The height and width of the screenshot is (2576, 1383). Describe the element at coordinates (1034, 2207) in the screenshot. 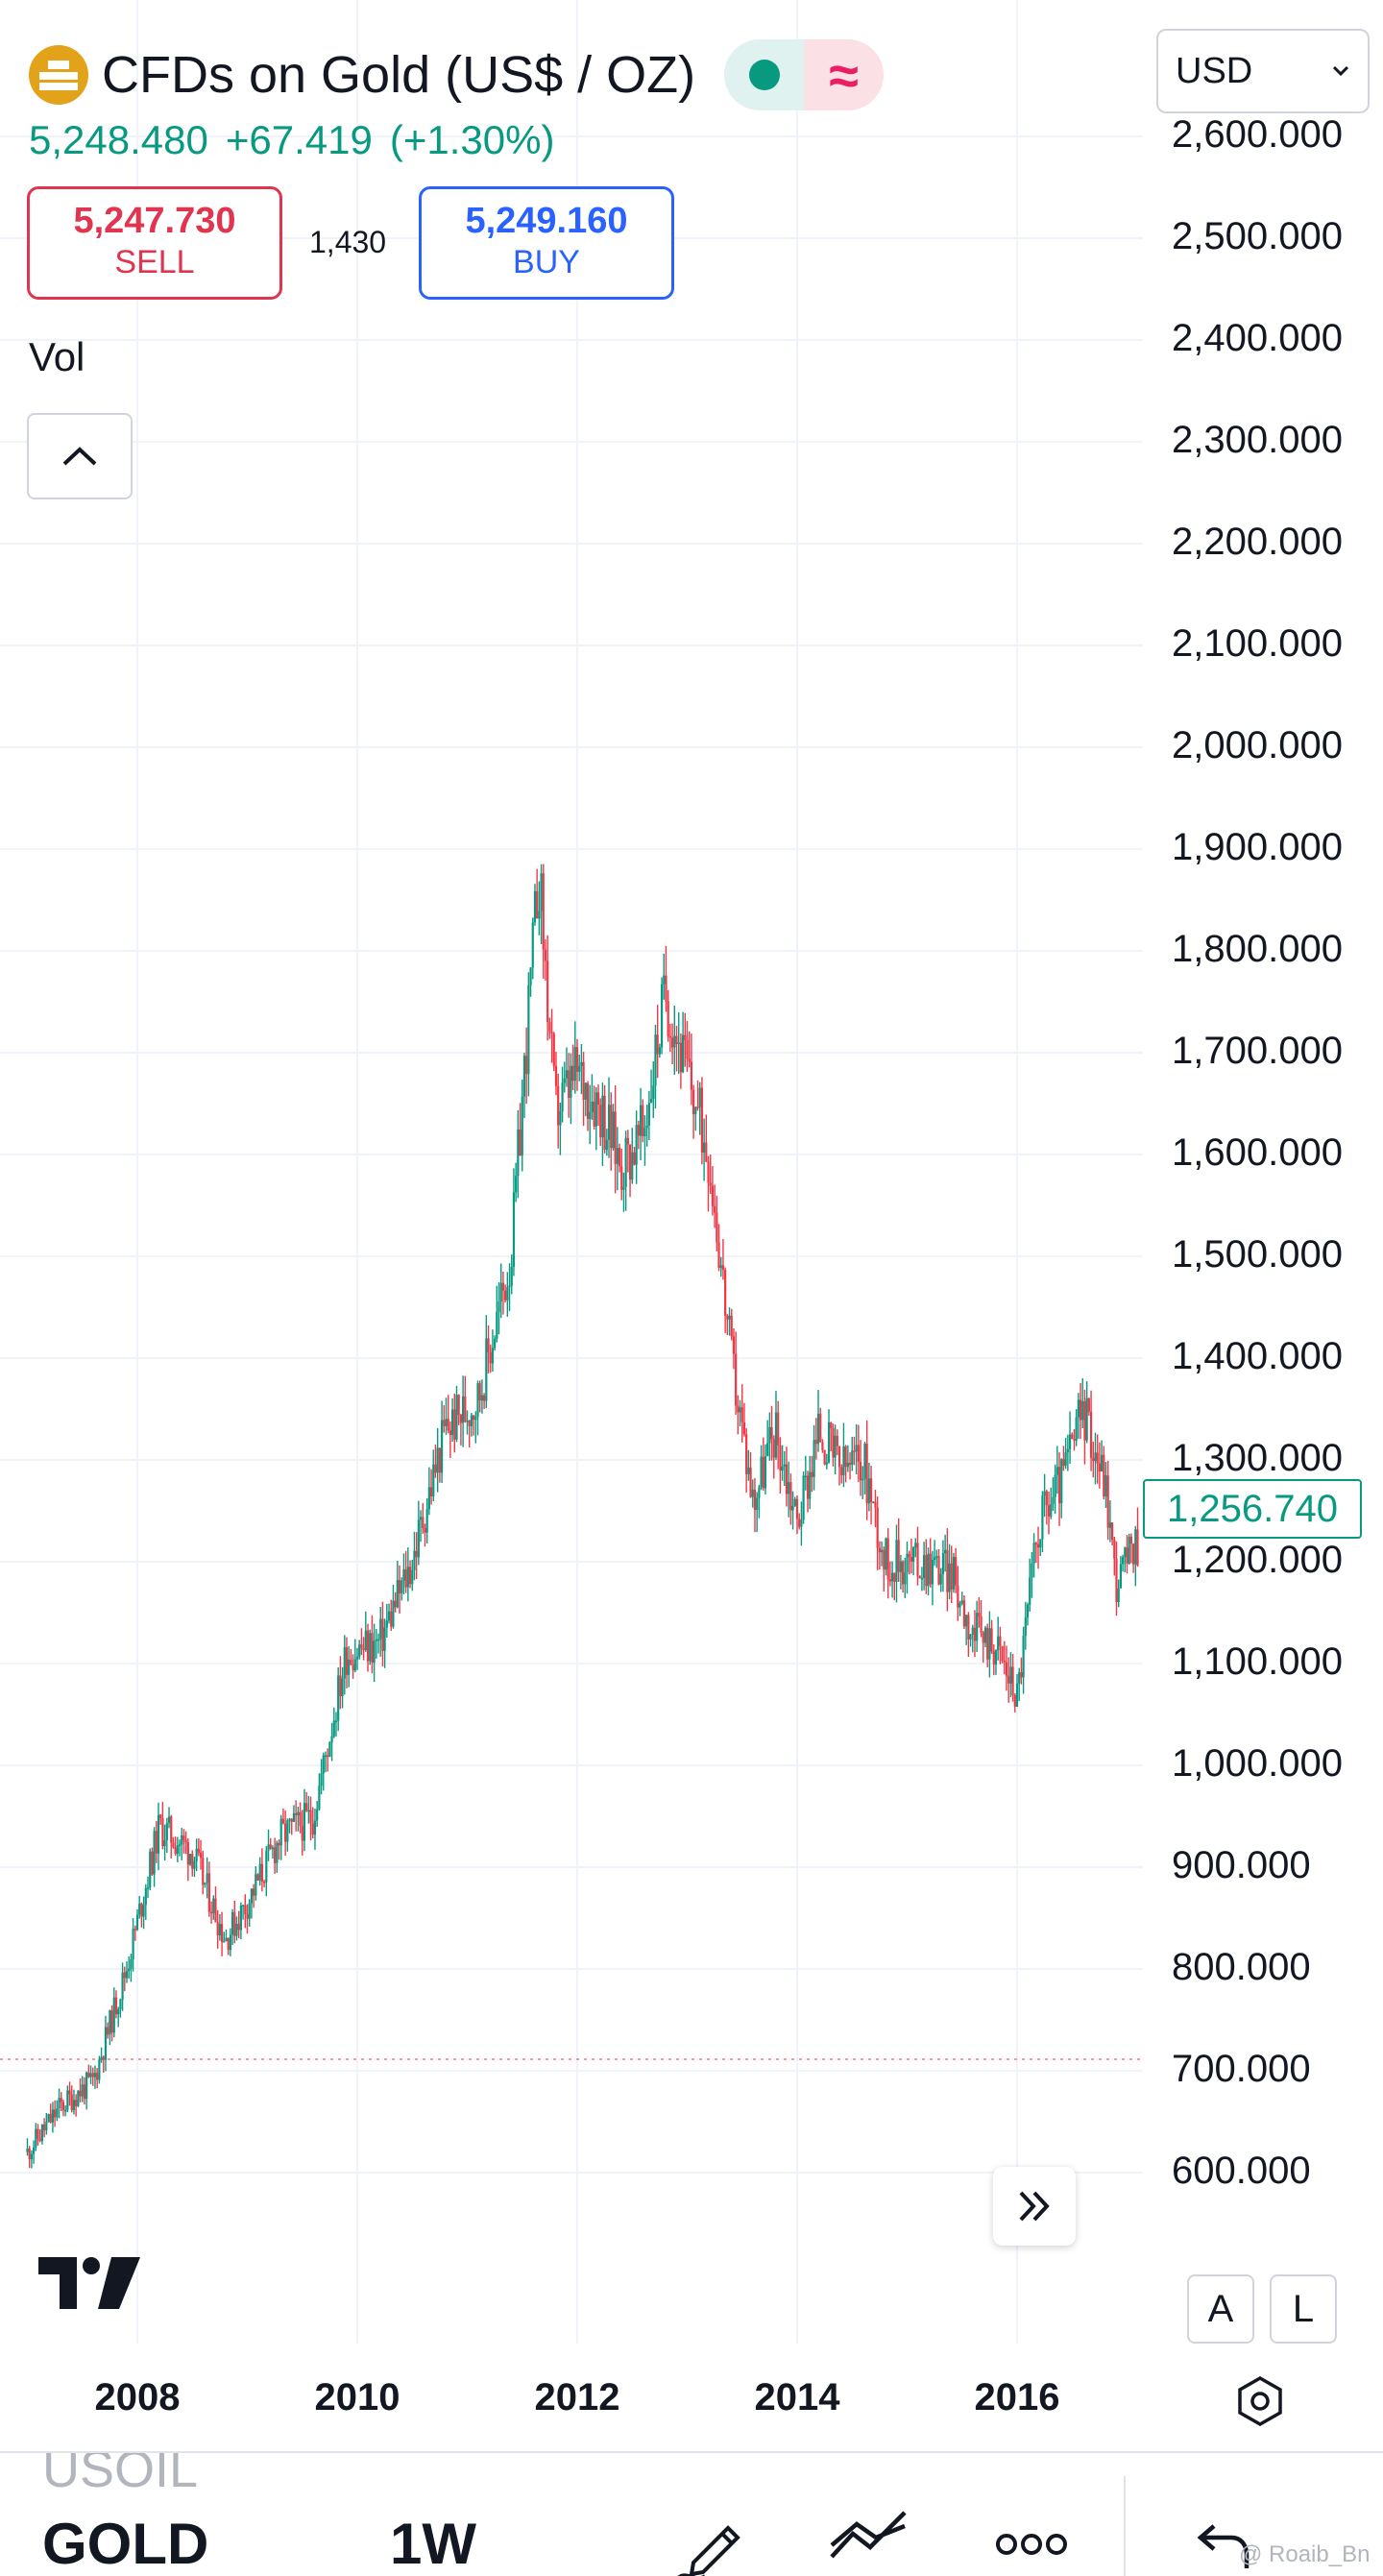

I see `scroll-to-realtime-button` at that location.